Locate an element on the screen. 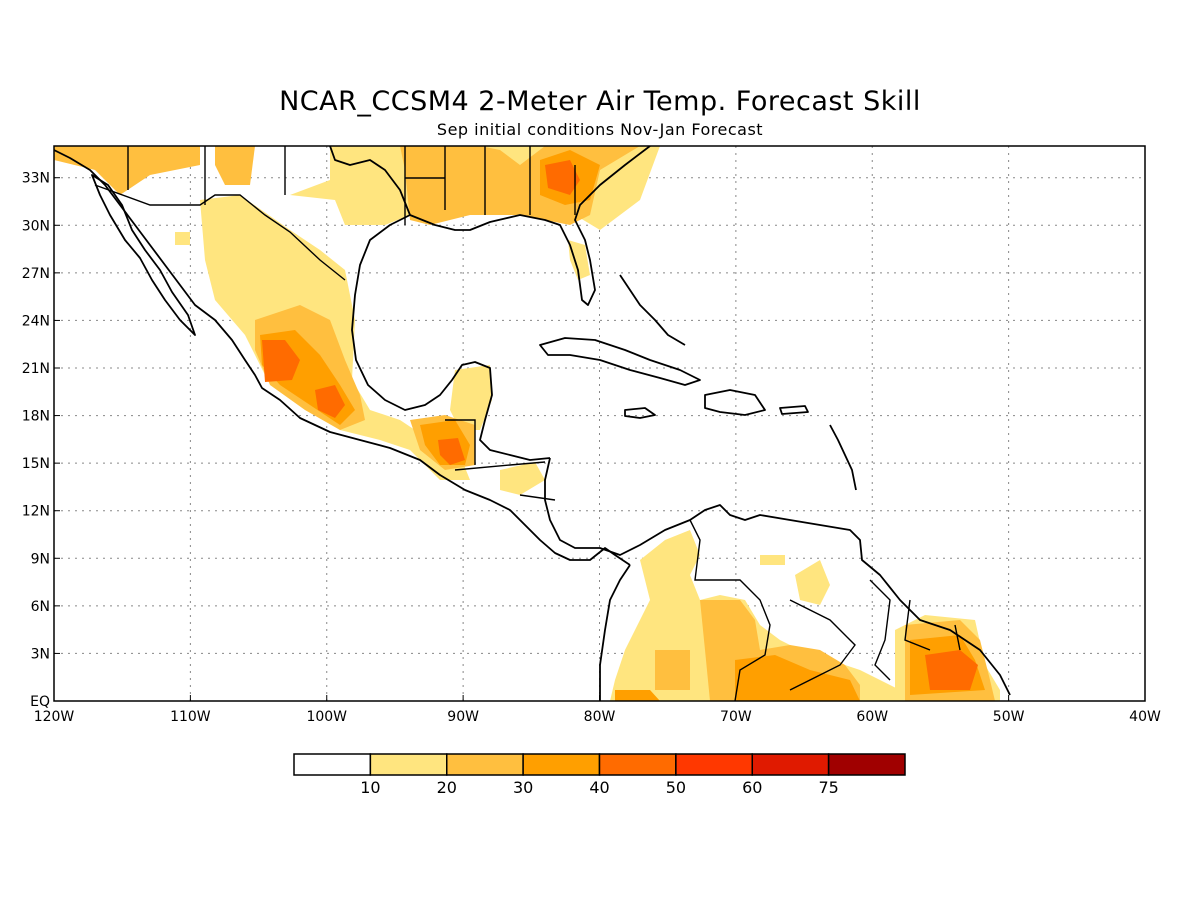  skill-region-honduras-west is located at coordinates (451, 451).